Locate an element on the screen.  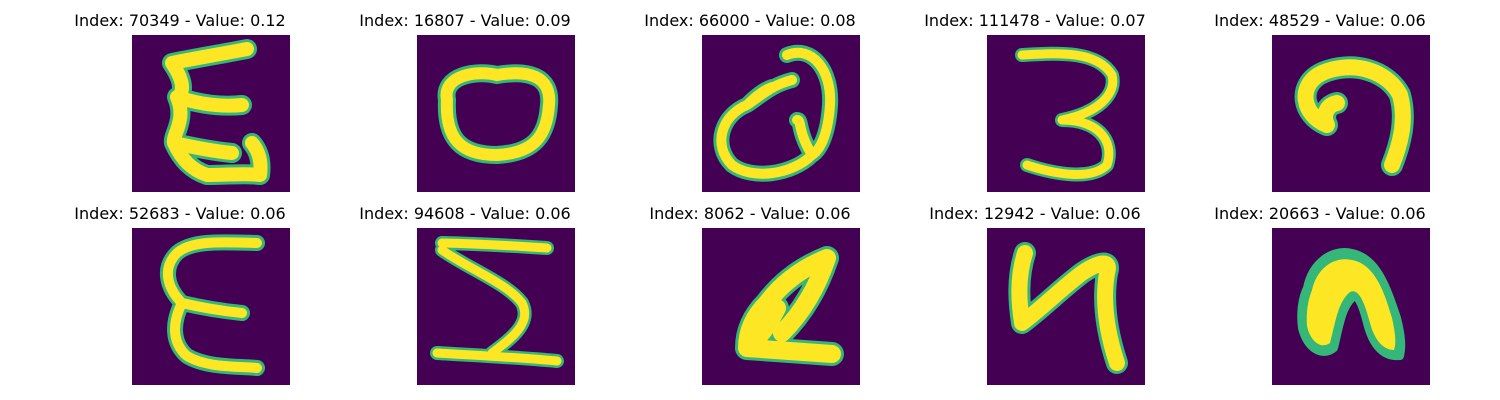
panel-6: Index: 52683 - Value: 0.06 is located at coordinates (180, 289).